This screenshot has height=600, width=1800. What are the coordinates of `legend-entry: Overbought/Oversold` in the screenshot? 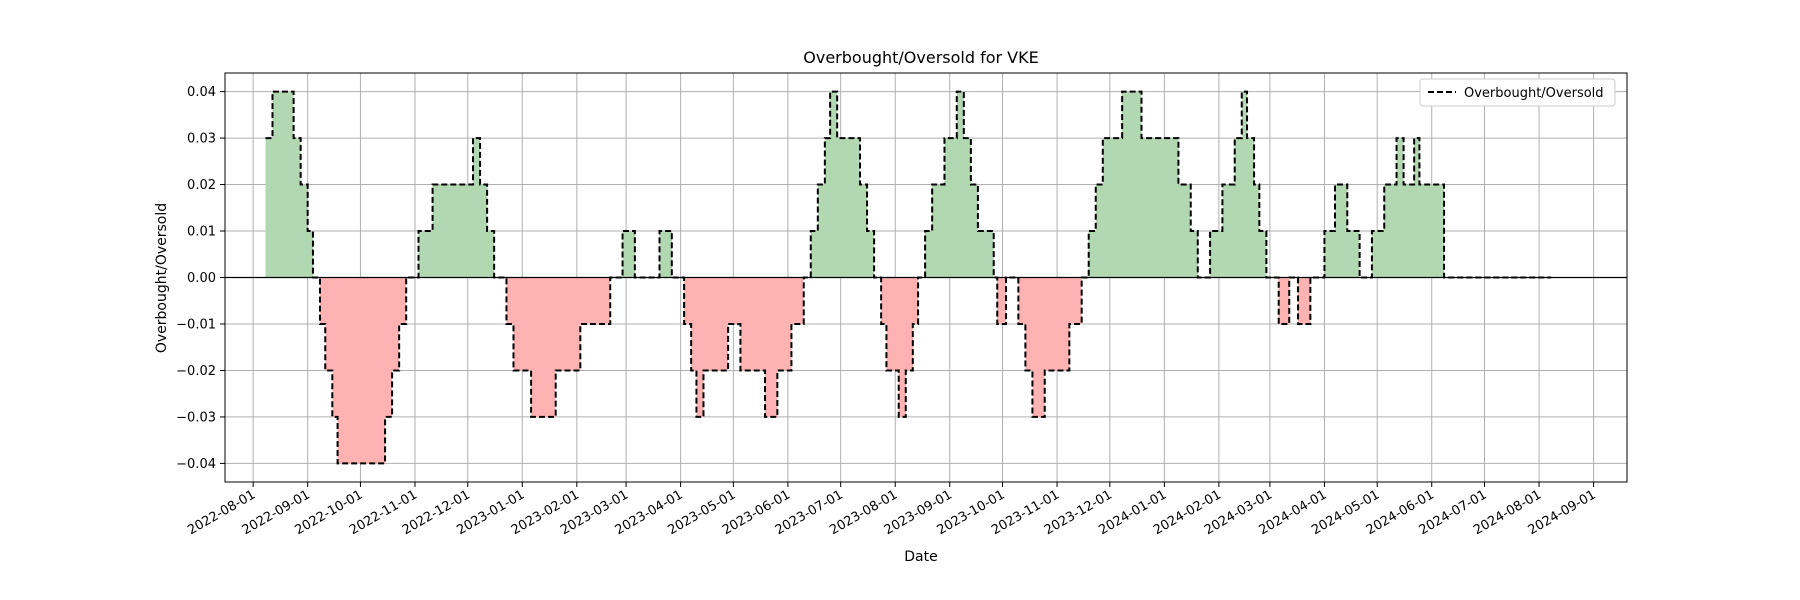 It's located at (1534, 93).